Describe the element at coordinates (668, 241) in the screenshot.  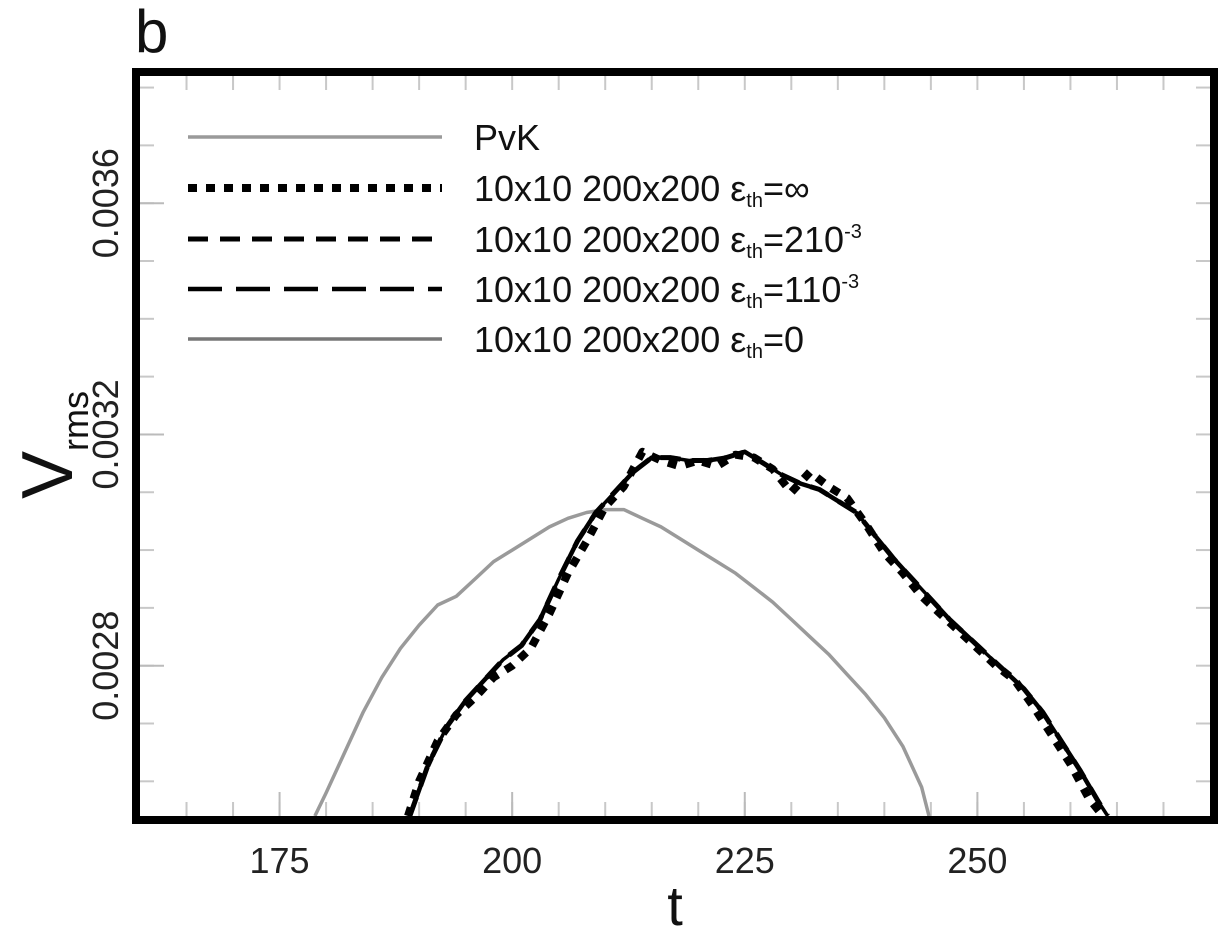
I see `legend-label-2: 10x10 200x200 εth=210-3` at that location.